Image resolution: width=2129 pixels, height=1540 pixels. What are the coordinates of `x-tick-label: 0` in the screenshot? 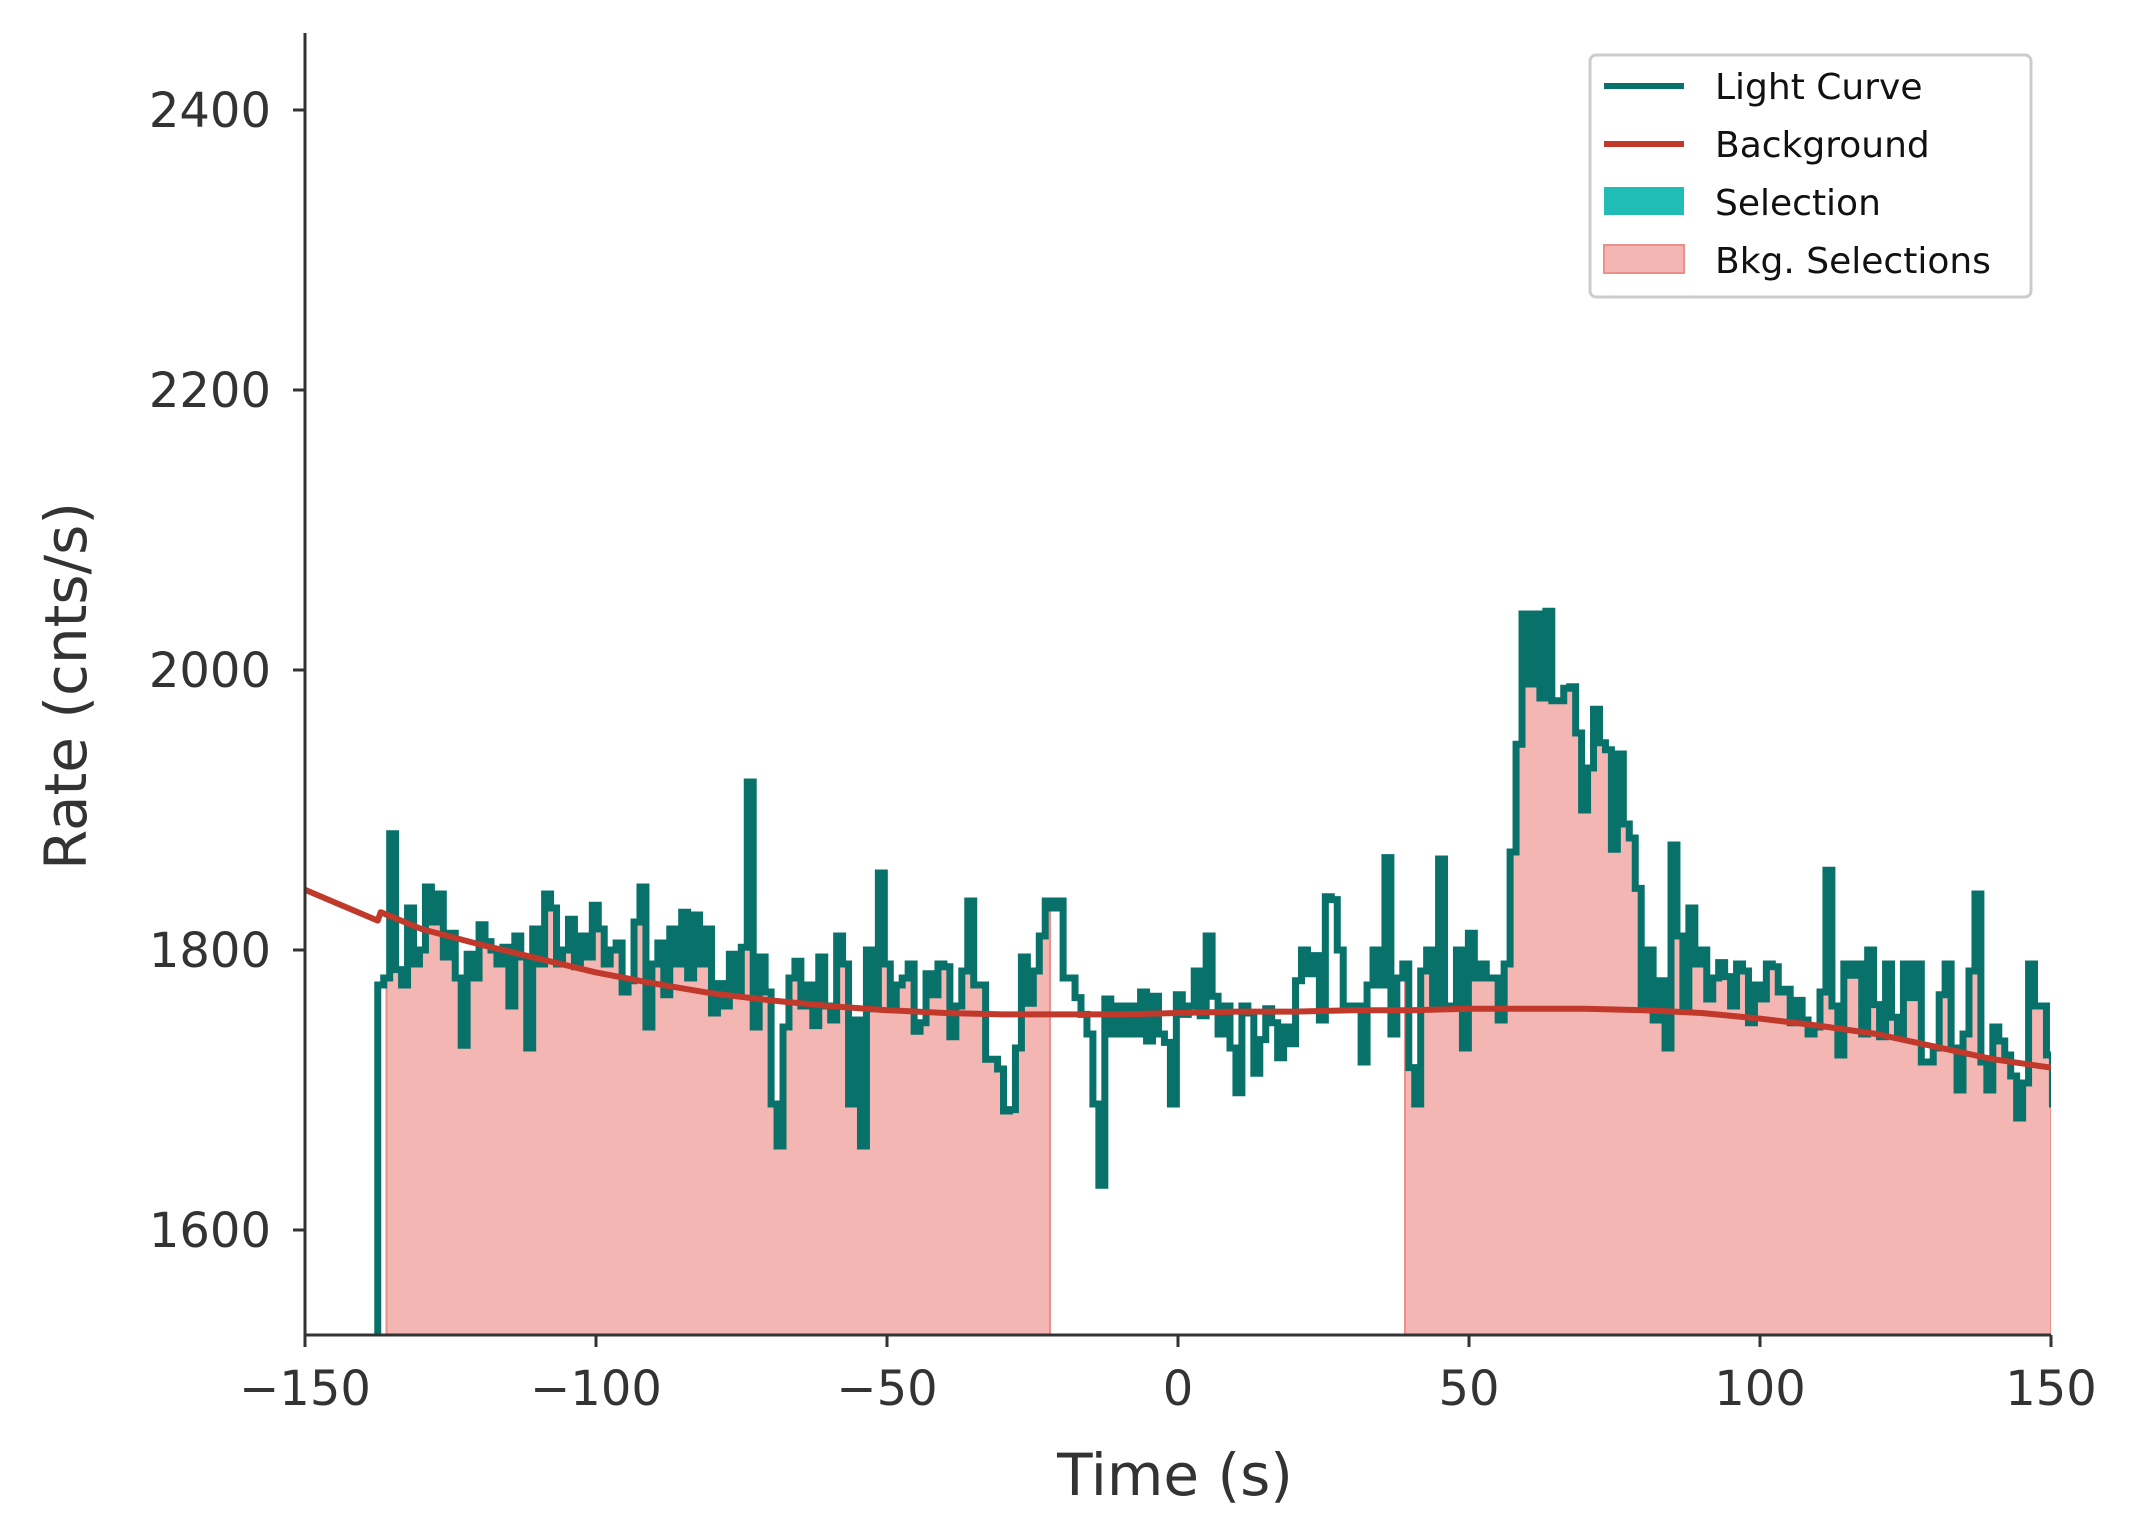 It's located at (1178, 1389).